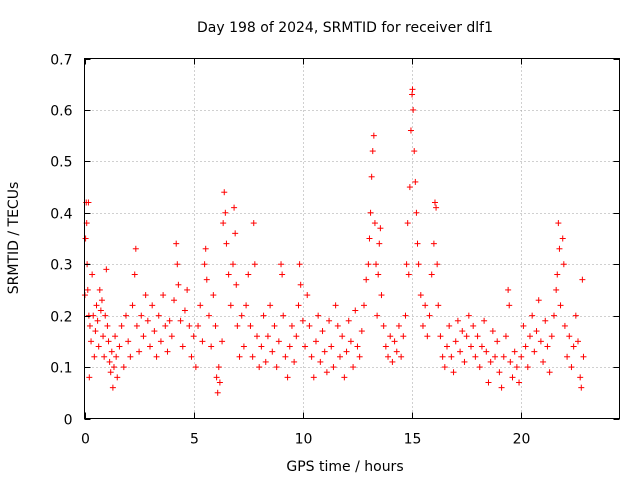 The width and height of the screenshot is (640, 480). I want to click on y-tick-label: 0.5, so click(61, 163).